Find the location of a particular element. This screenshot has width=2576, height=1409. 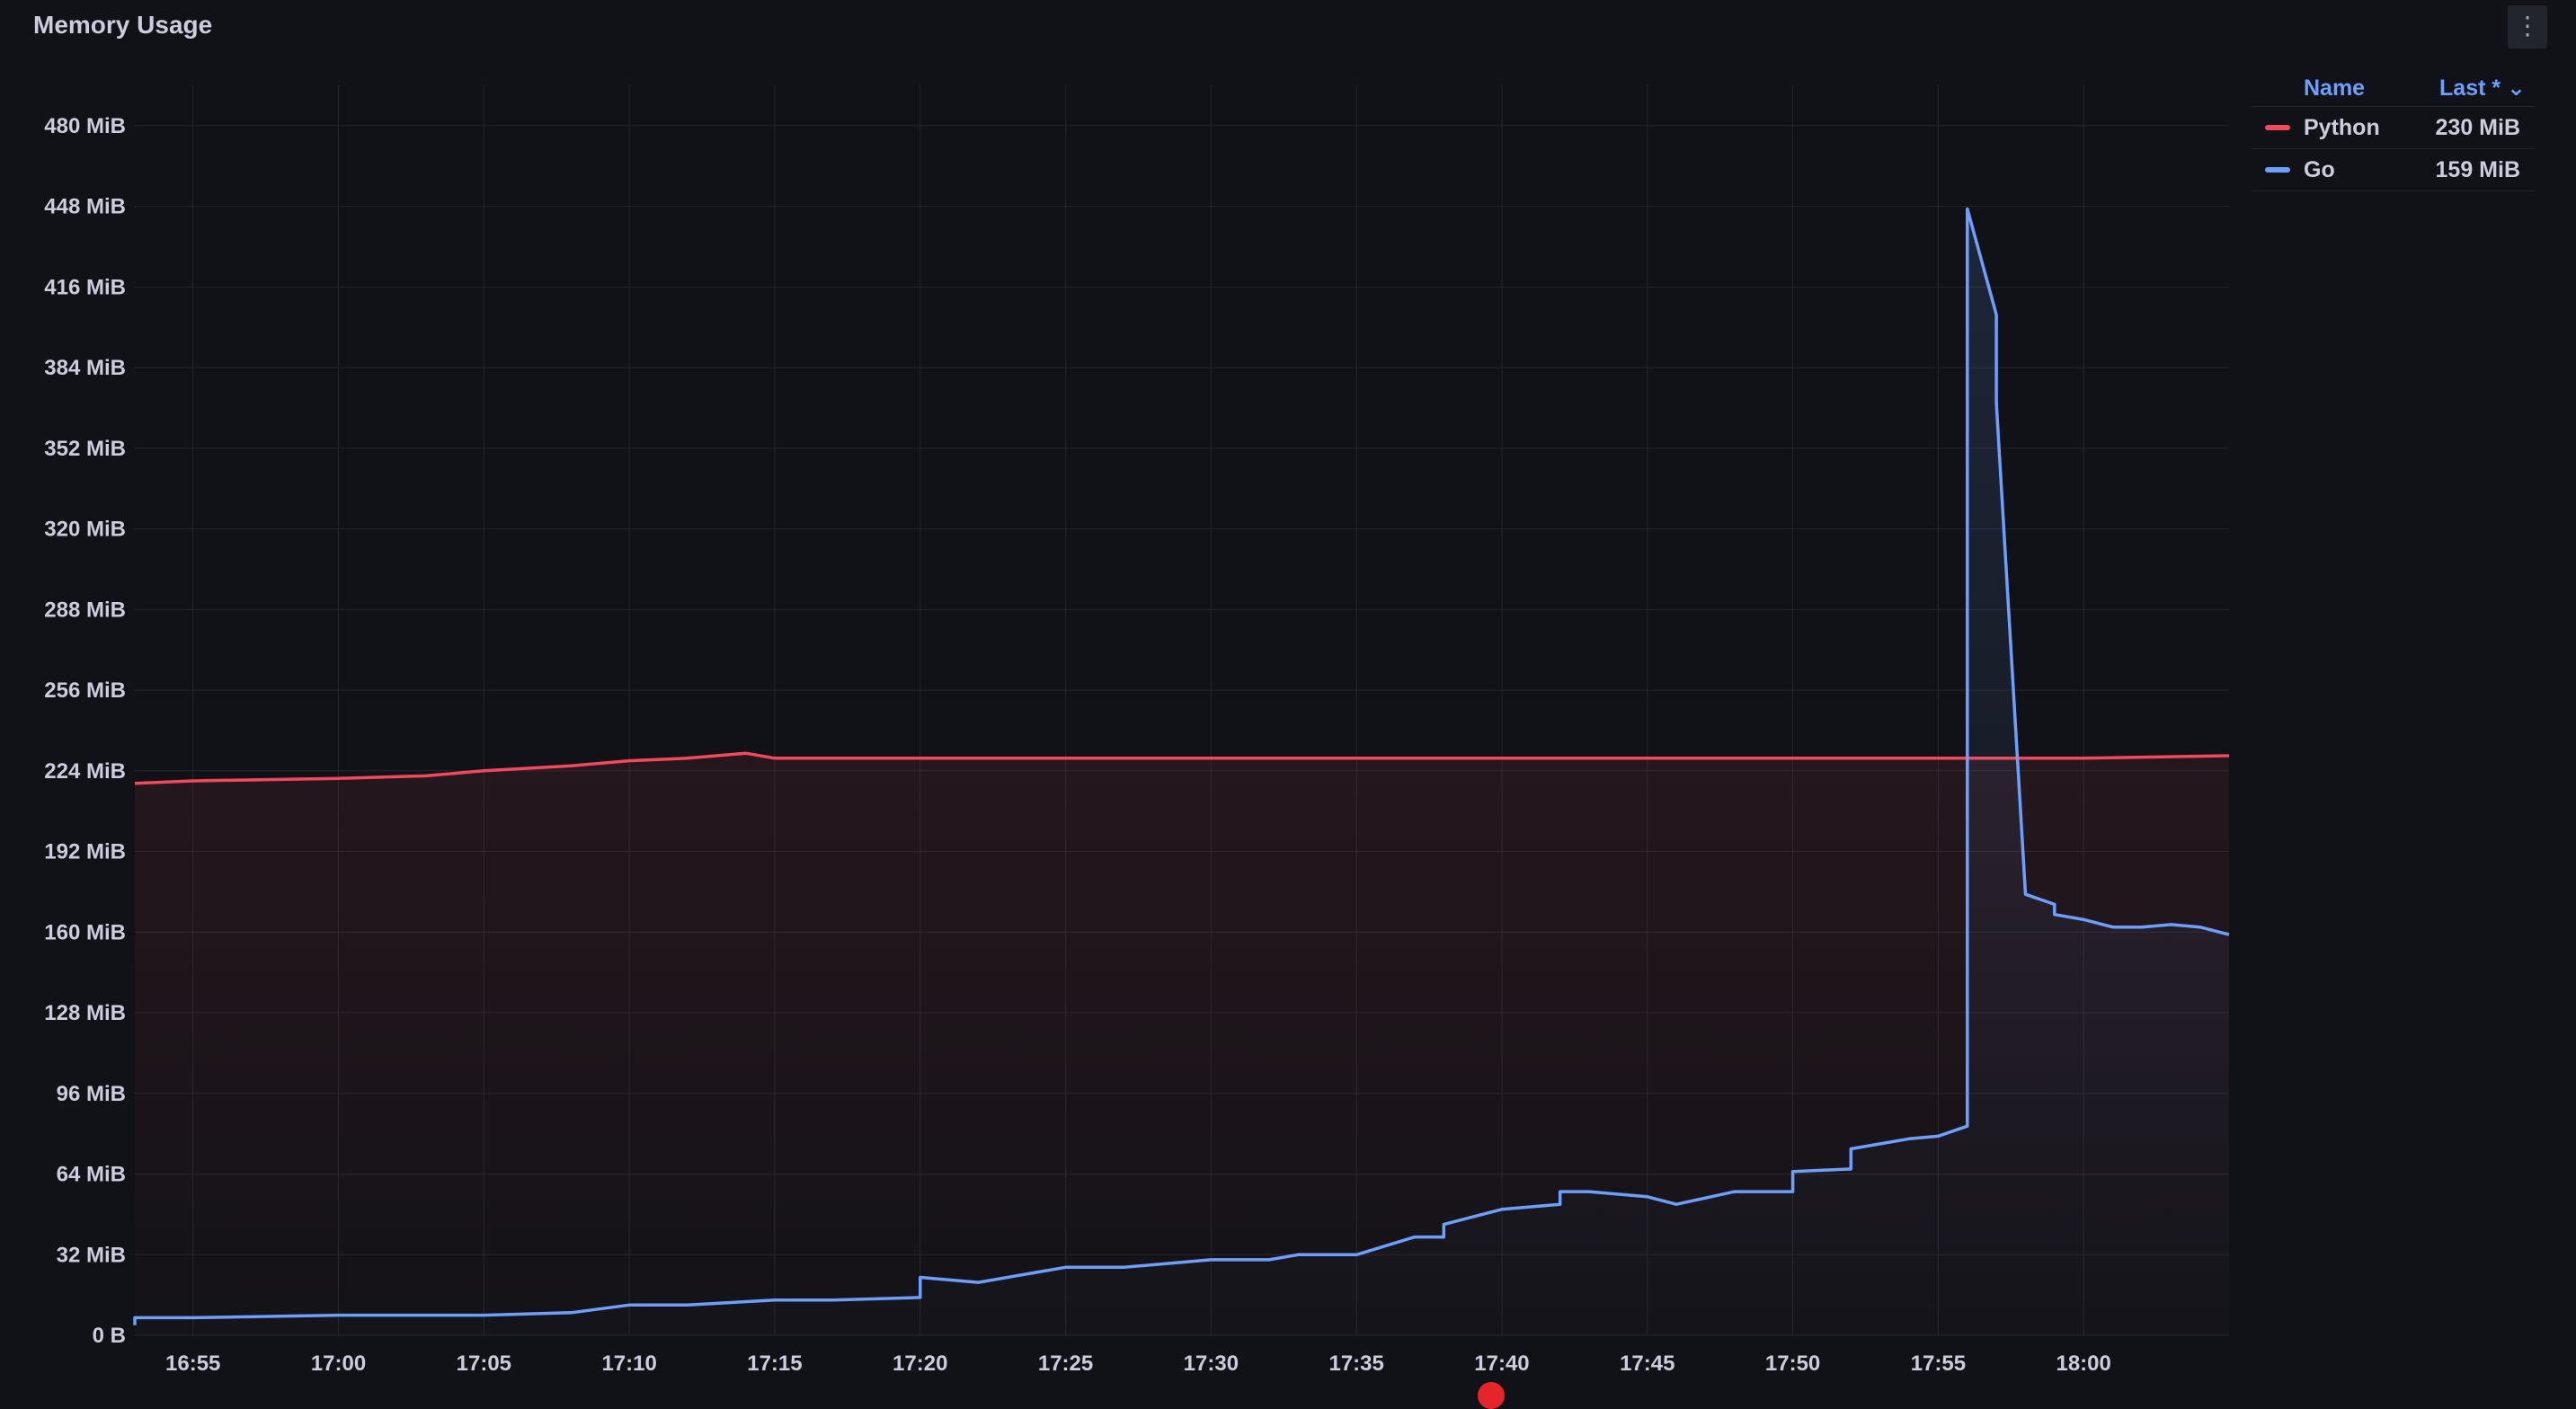

legend-header-last-sort: Last * ⌄ is located at coordinates (2482, 88).